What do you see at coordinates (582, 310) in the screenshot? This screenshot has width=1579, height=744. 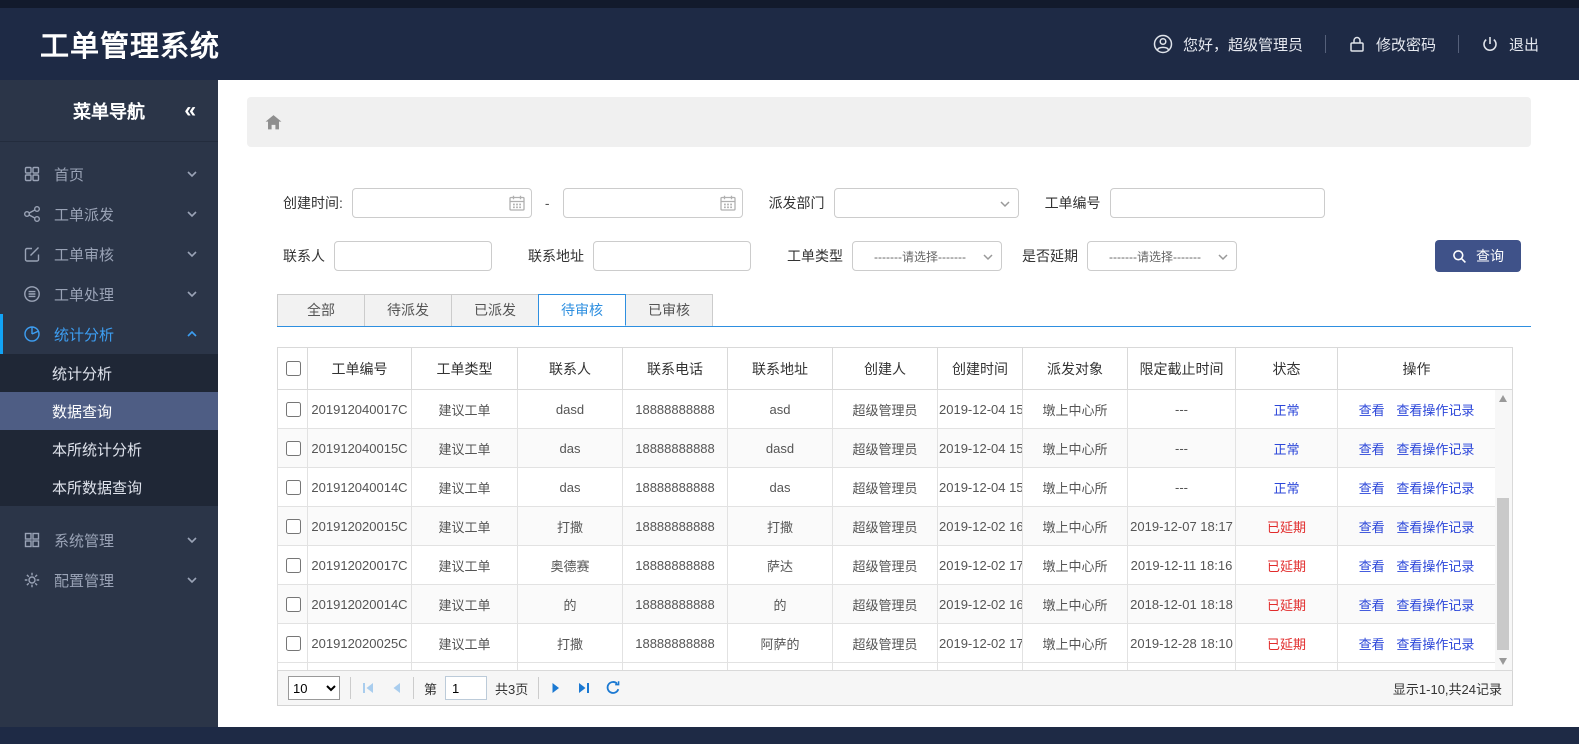 I see `tab-pending-review: 待审核` at bounding box center [582, 310].